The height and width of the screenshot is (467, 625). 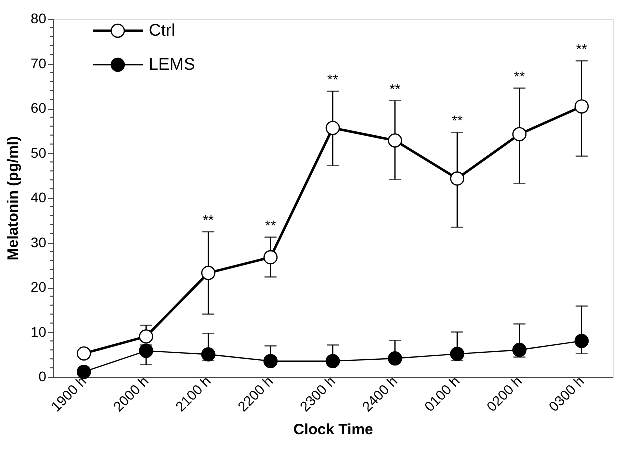 I want to click on y-tick-label: 70, so click(x=38, y=63).